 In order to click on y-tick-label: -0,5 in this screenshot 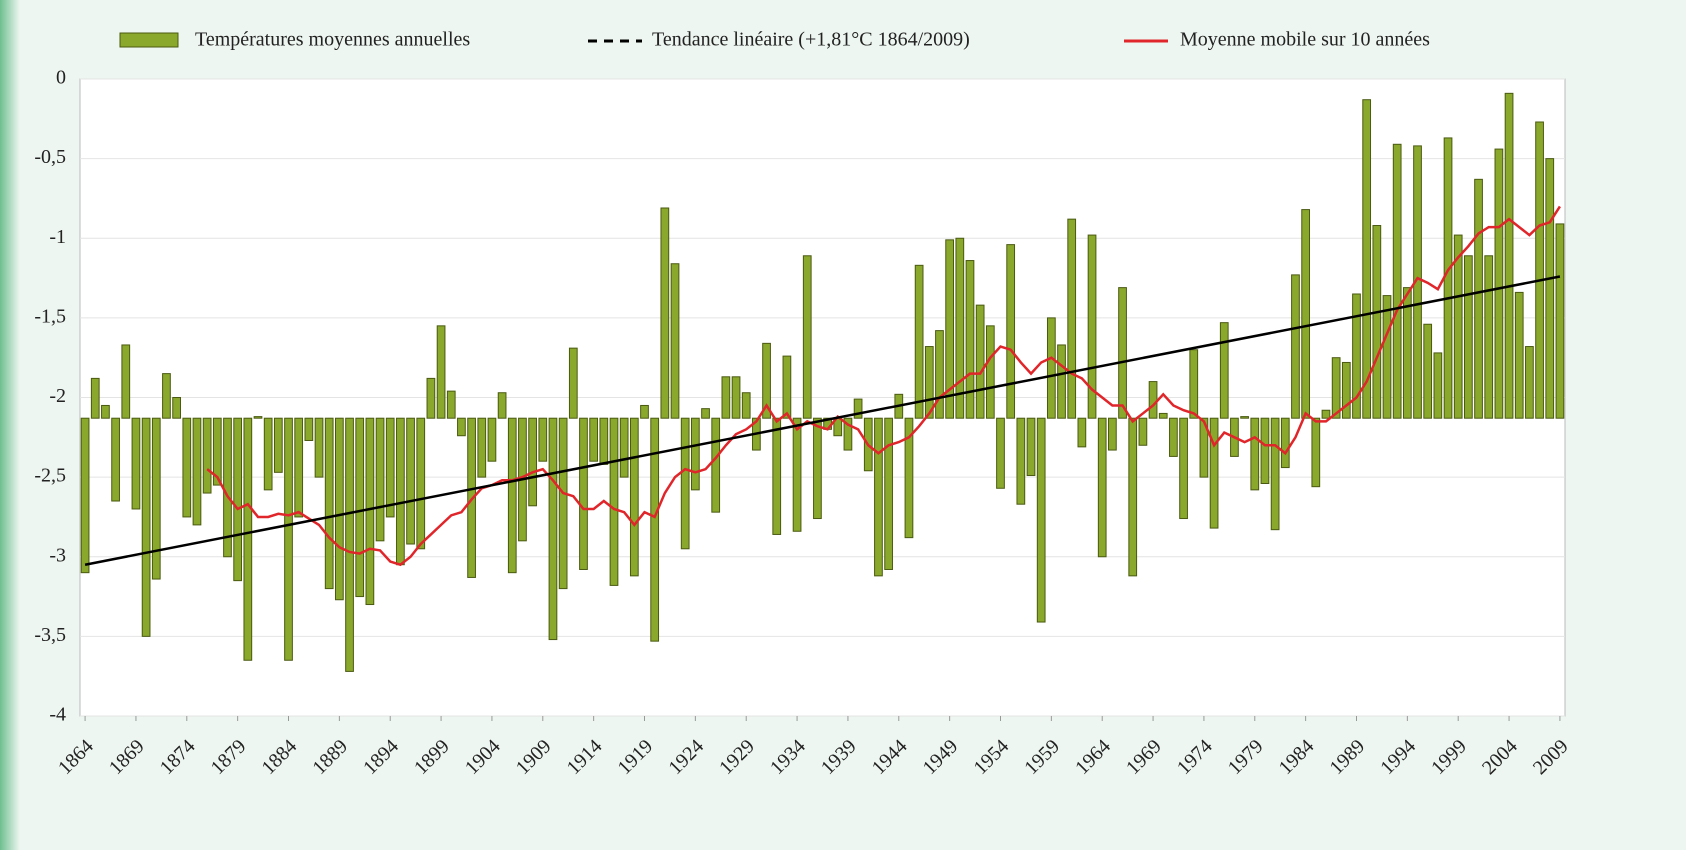, I will do `click(50, 157)`.